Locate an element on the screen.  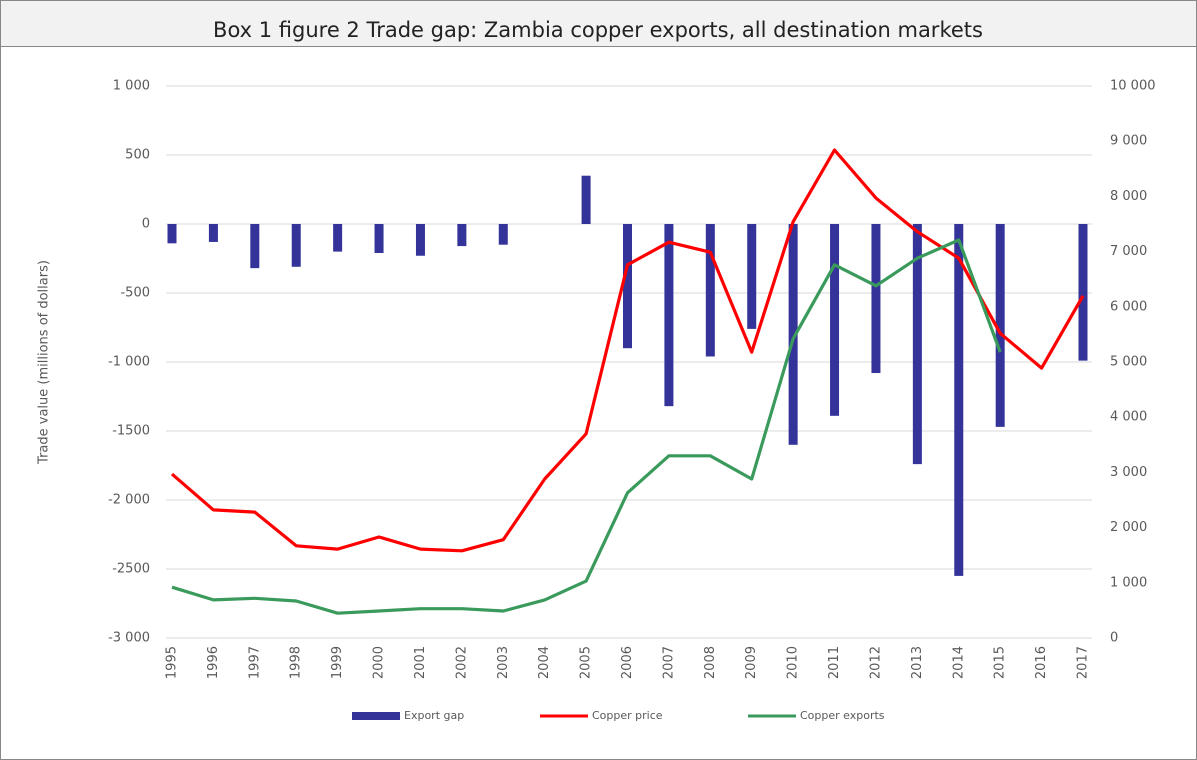
legend-label: Copper exports is located at coordinates (842, 715).